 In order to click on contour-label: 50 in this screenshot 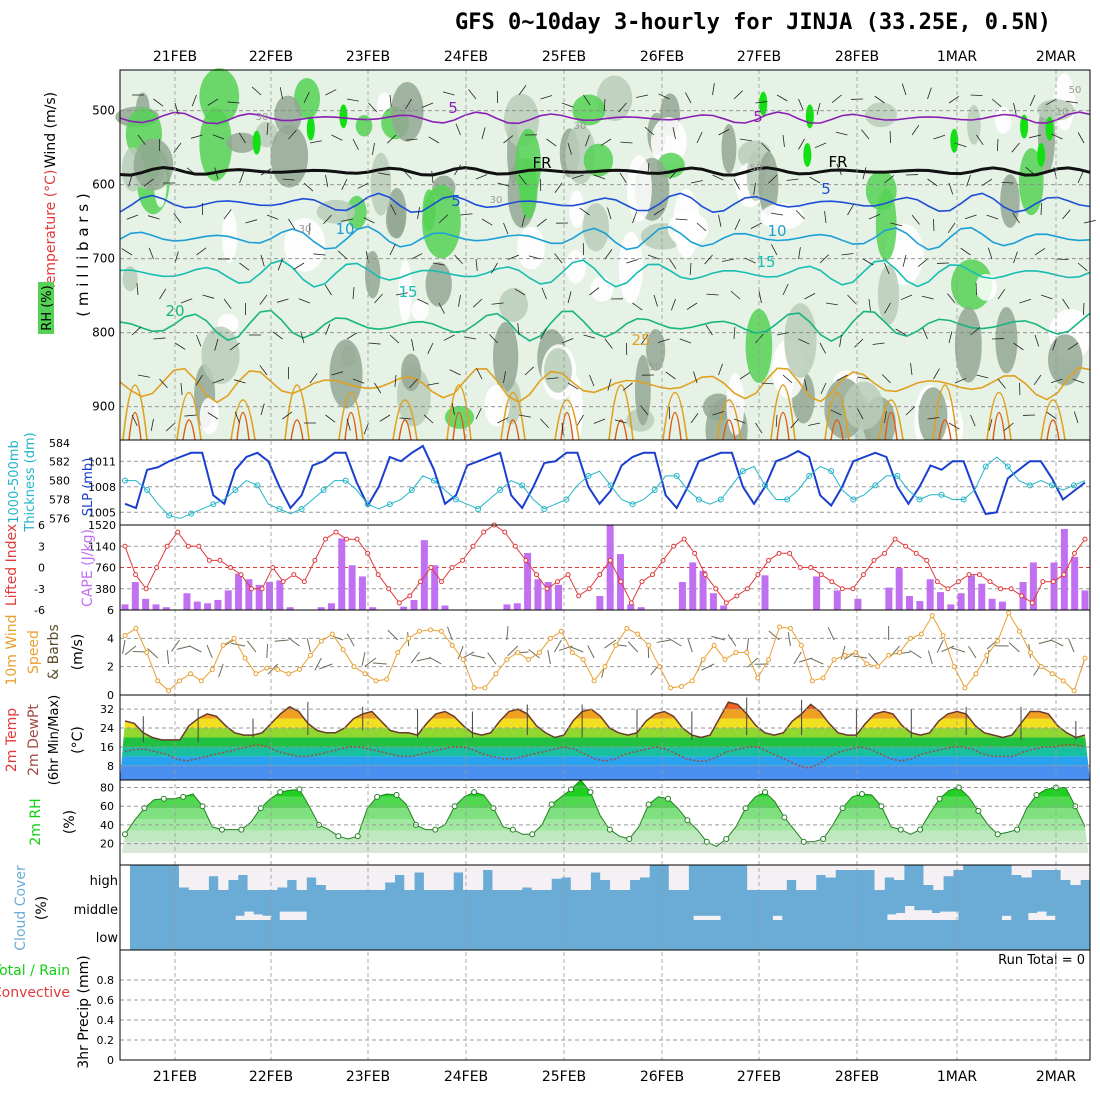, I will do `click(1075, 90)`.